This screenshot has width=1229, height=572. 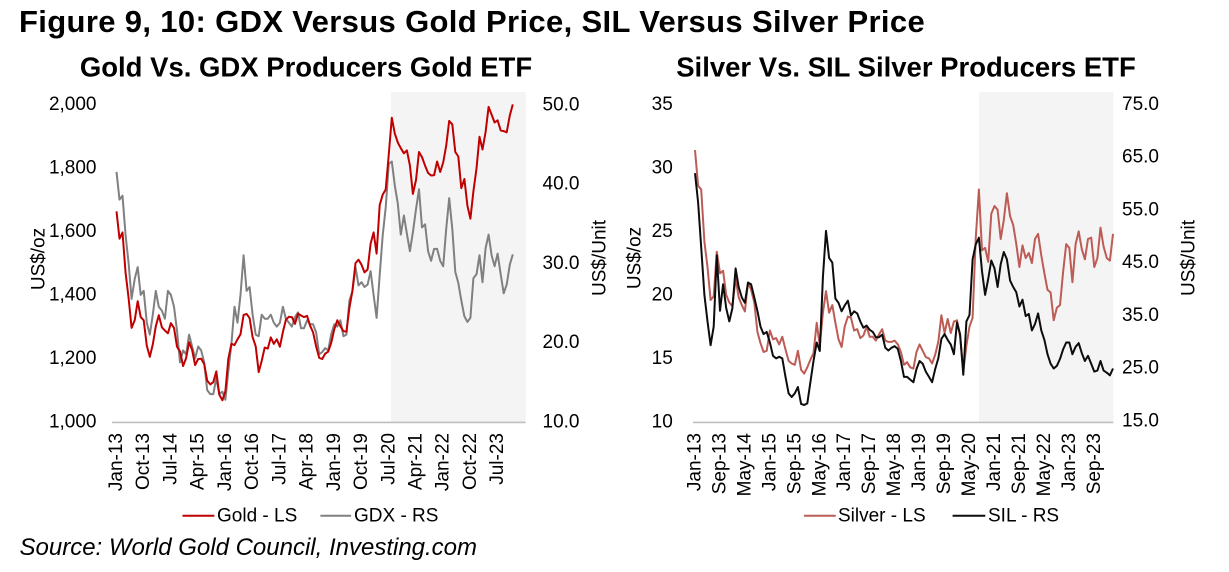 I want to click on svg-text: Jan-23, so click(x=1069, y=462).